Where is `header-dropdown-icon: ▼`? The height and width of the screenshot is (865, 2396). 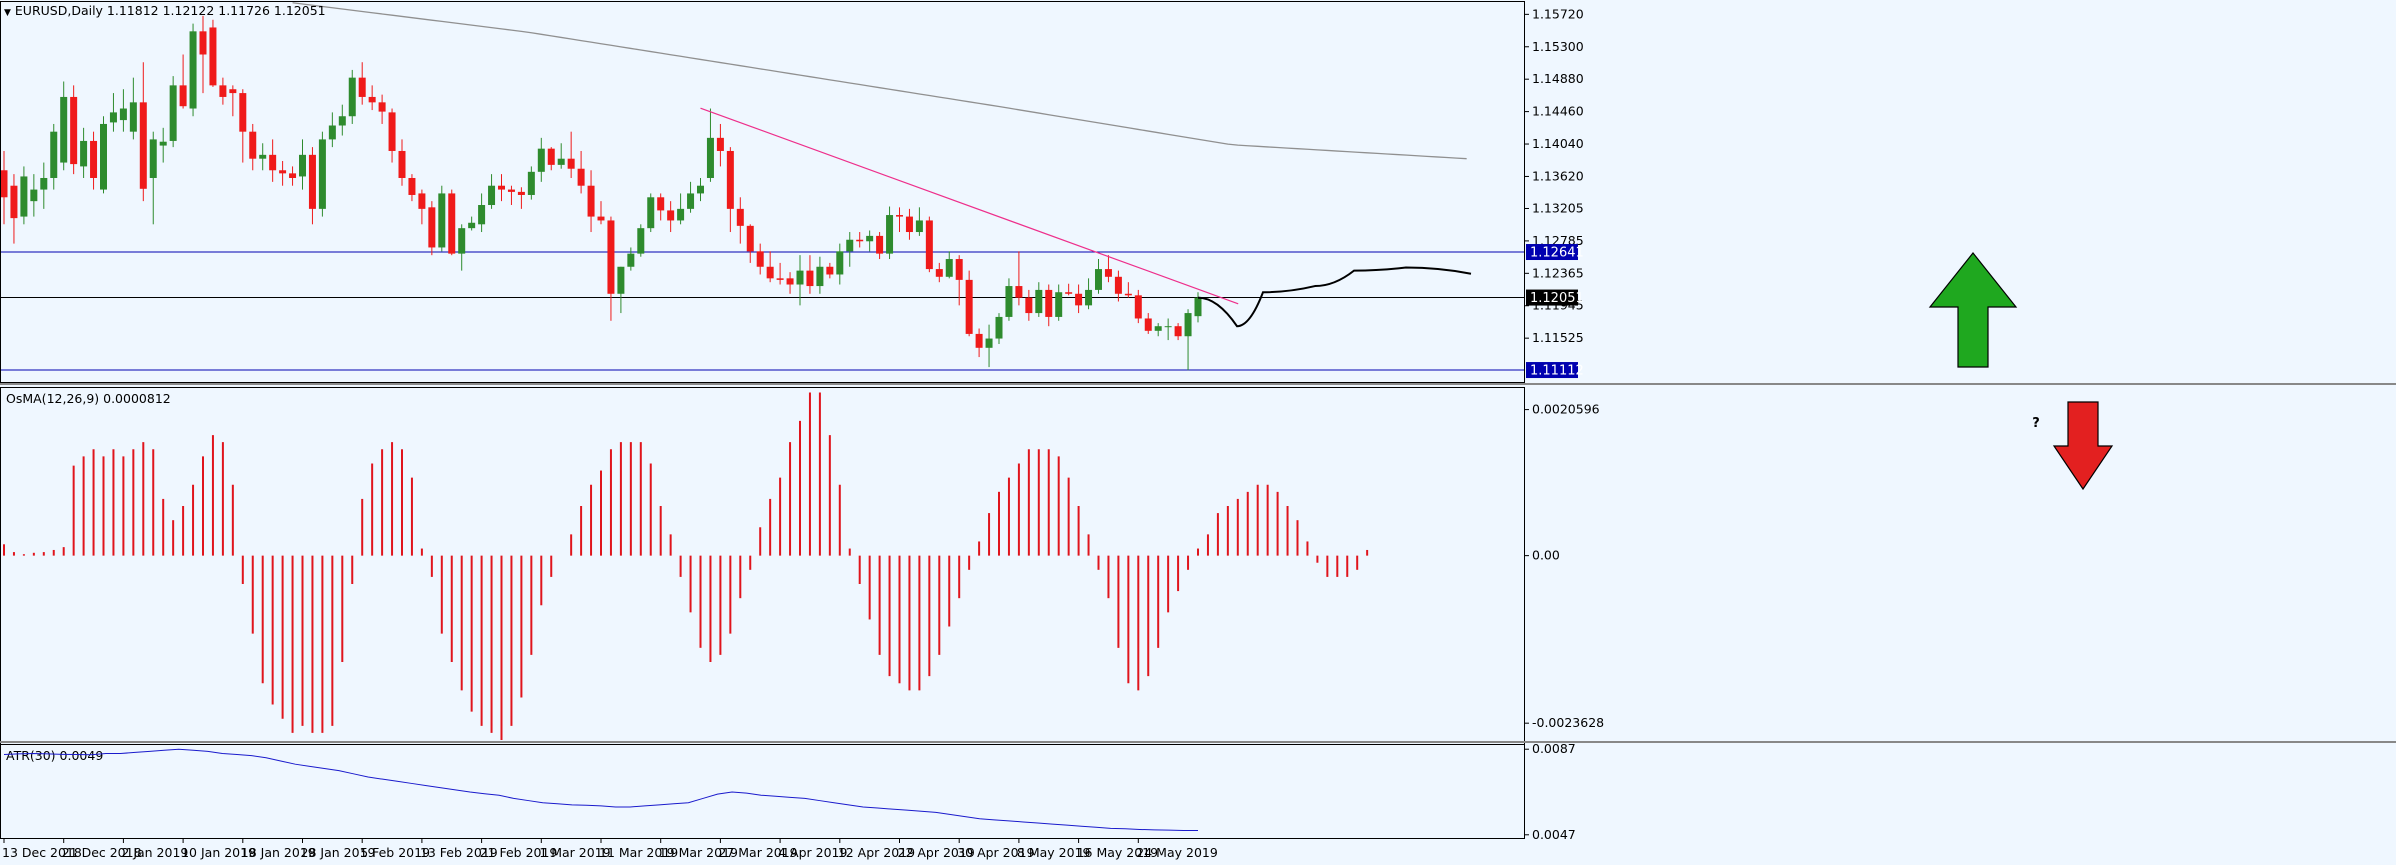 header-dropdown-icon: ▼ is located at coordinates (7, 13).